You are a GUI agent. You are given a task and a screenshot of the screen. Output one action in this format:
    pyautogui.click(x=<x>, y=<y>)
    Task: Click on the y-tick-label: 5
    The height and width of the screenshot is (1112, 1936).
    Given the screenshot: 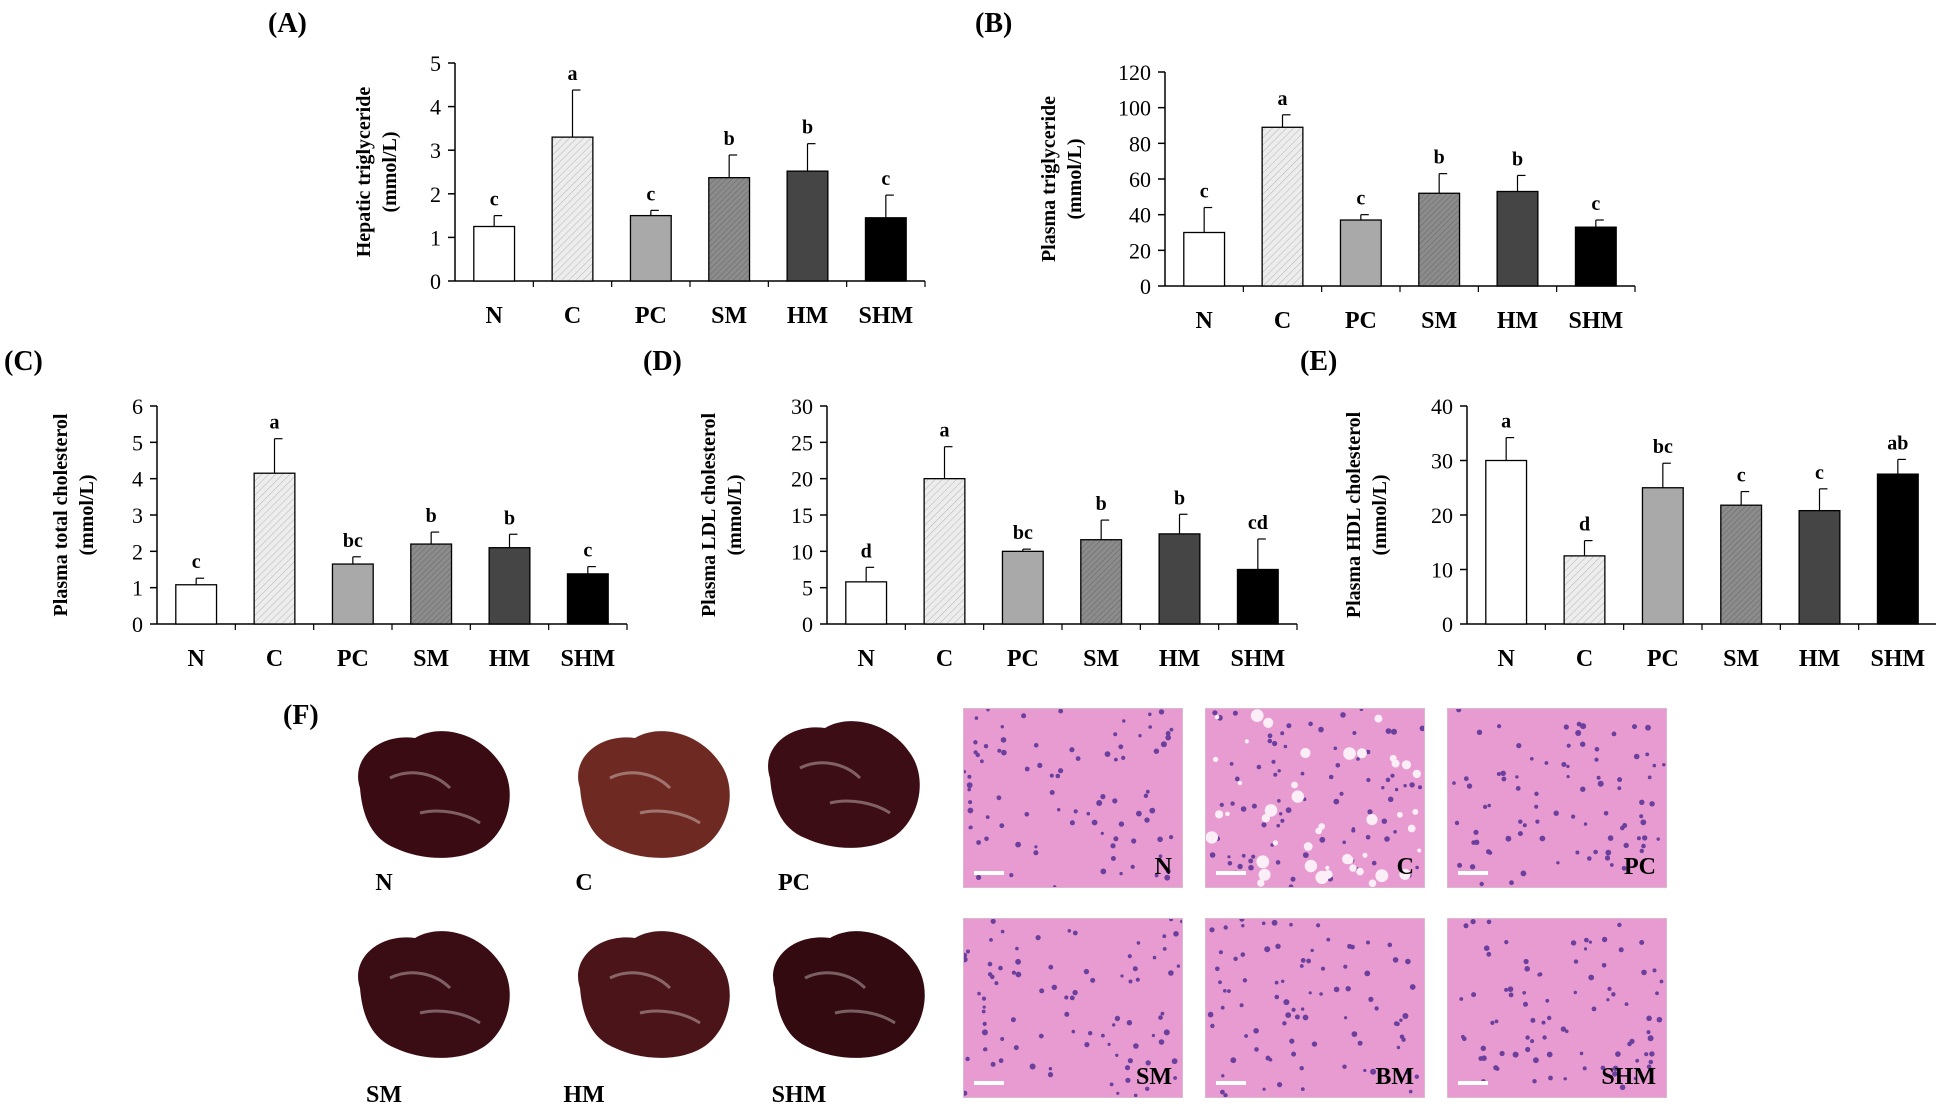 What is the action you would take?
    pyautogui.click(x=435, y=63)
    